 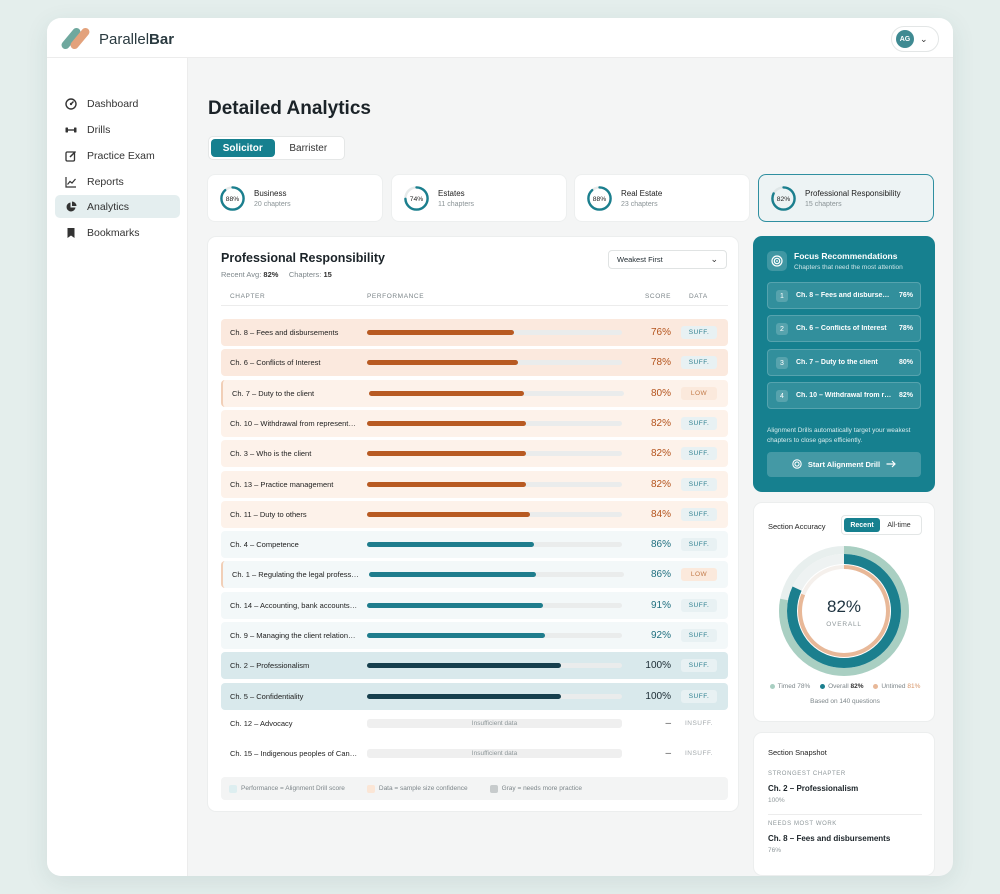 I want to click on accuracy-range-toggle: Recent All-time, so click(x=881, y=525).